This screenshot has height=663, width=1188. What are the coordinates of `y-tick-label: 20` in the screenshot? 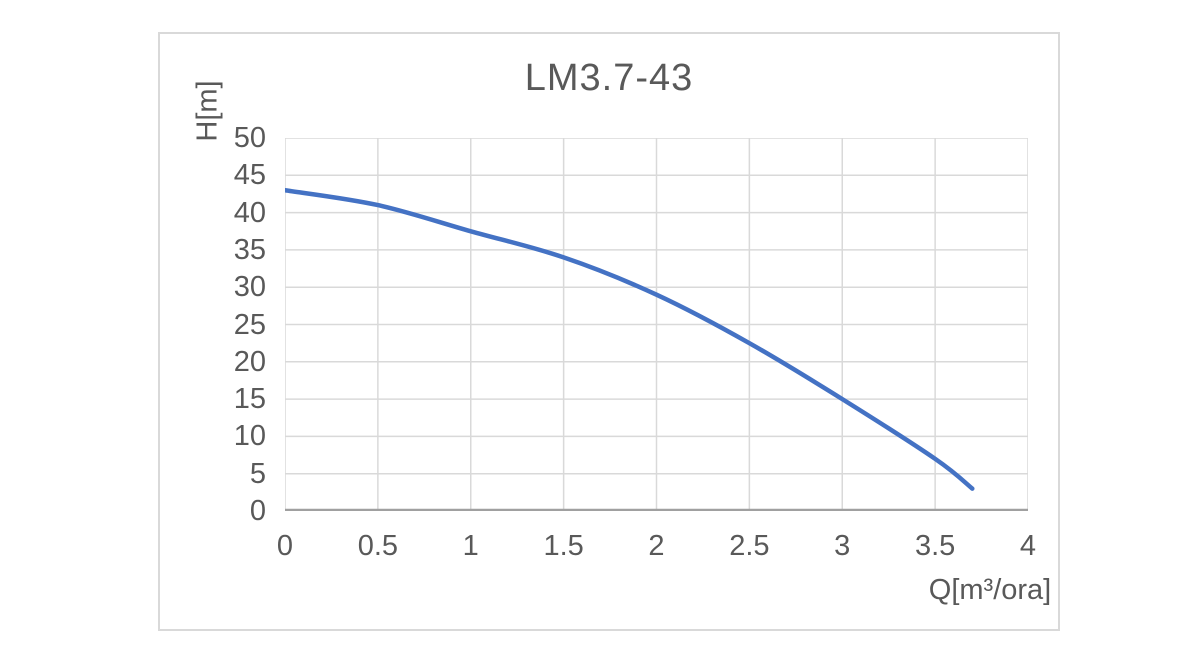 It's located at (249, 361).